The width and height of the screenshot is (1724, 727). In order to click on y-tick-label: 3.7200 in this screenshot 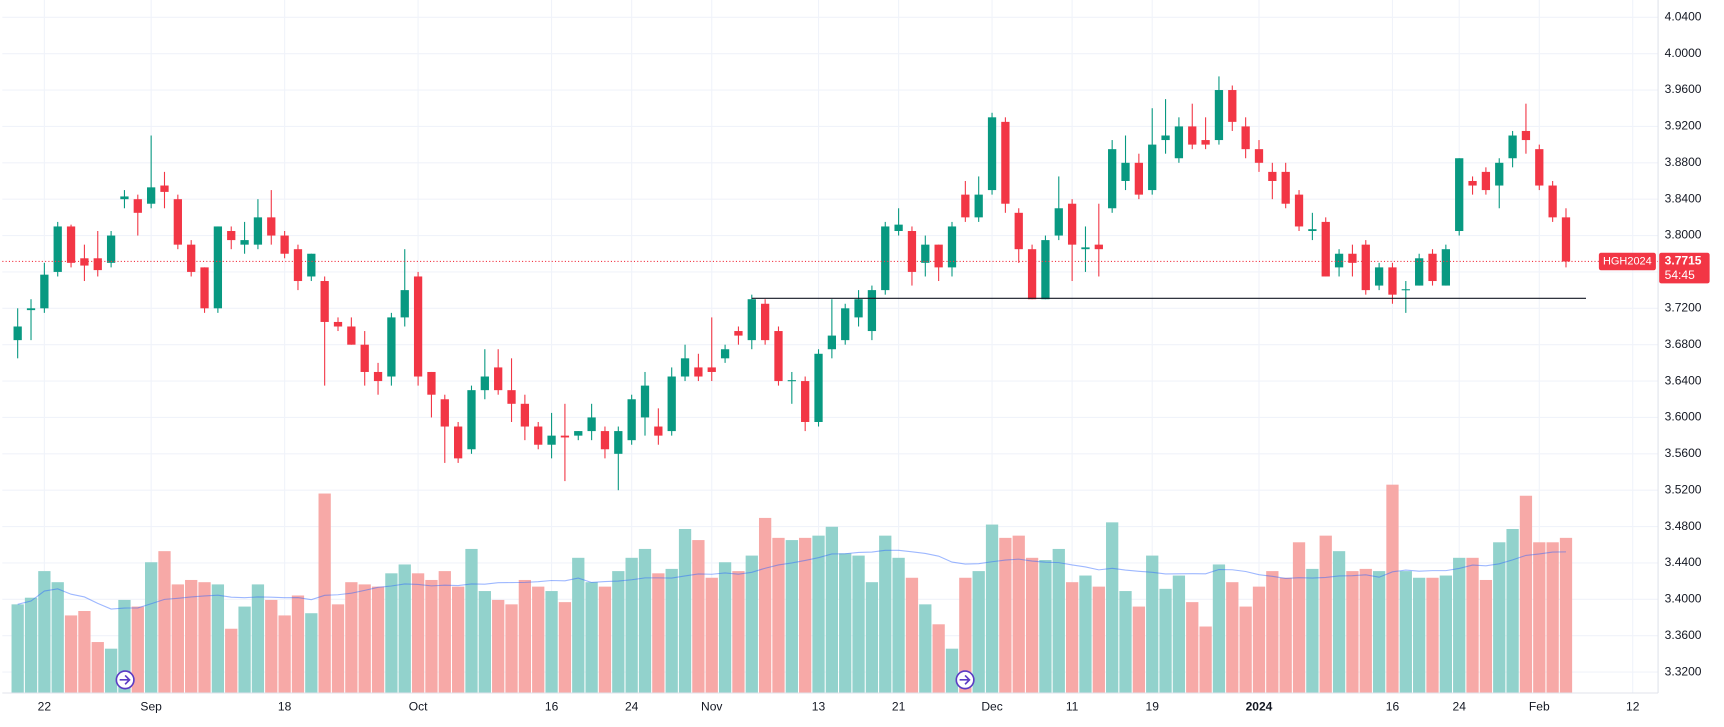, I will do `click(1683, 307)`.